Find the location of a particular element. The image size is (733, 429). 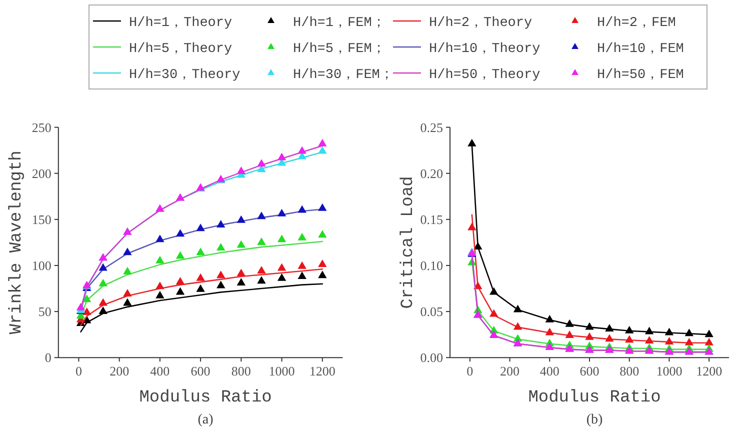

y-tick-label: 100 is located at coordinates (42, 265).